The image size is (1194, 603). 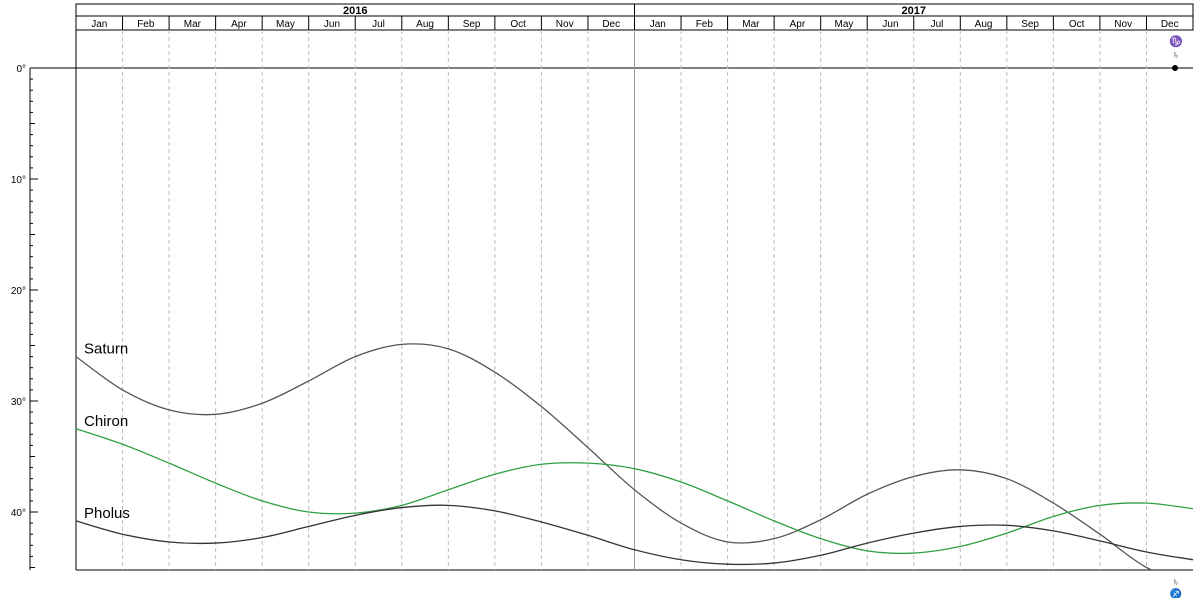 What do you see at coordinates (107, 513) in the screenshot?
I see `series-label-pholus: Pholus` at bounding box center [107, 513].